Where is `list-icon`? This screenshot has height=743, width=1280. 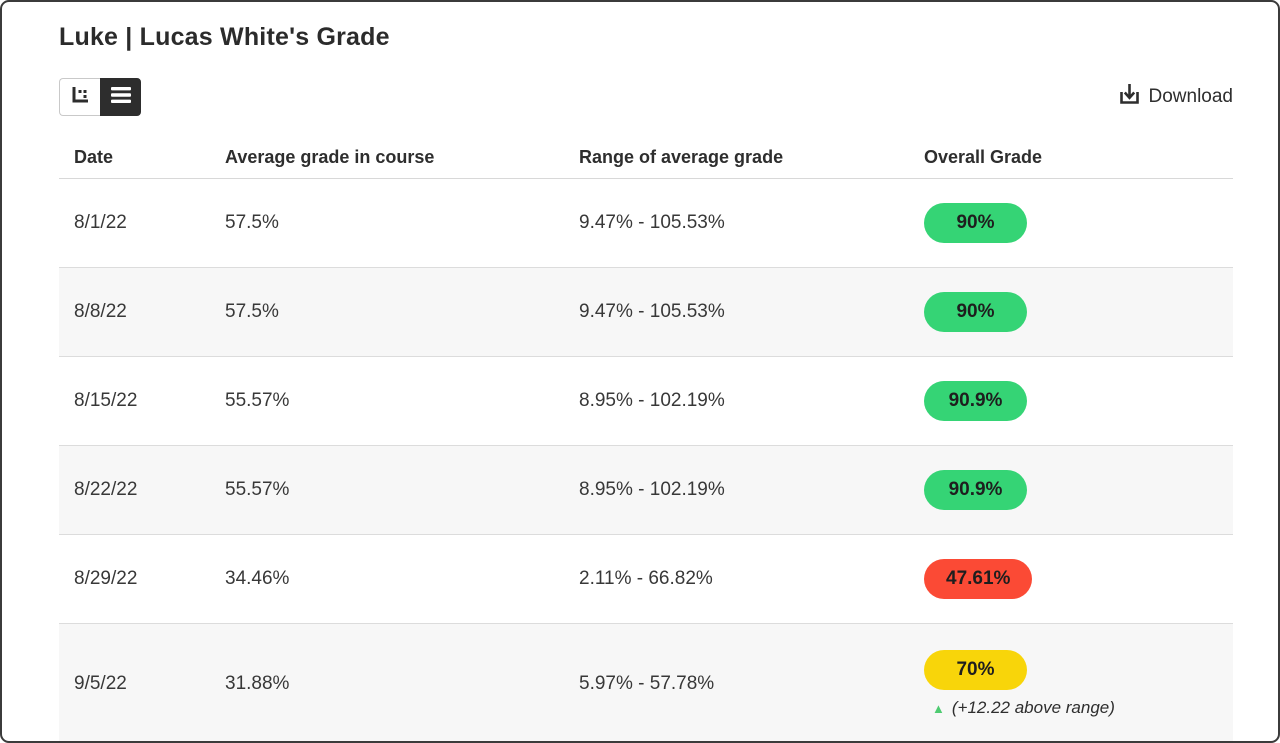 list-icon is located at coordinates (120, 97).